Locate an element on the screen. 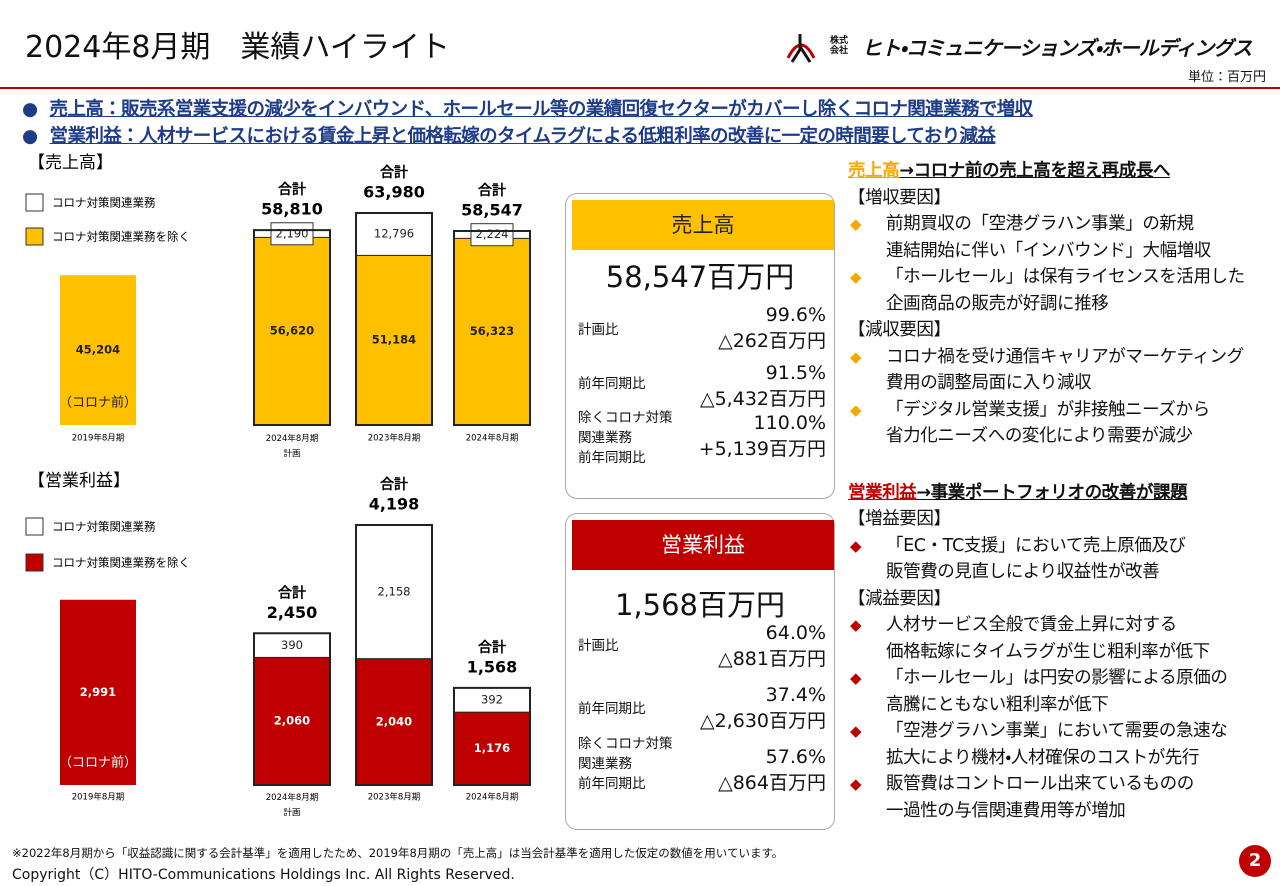 This screenshot has width=1280, height=886. kpi-main: 58,547百万円 is located at coordinates (700, 277).